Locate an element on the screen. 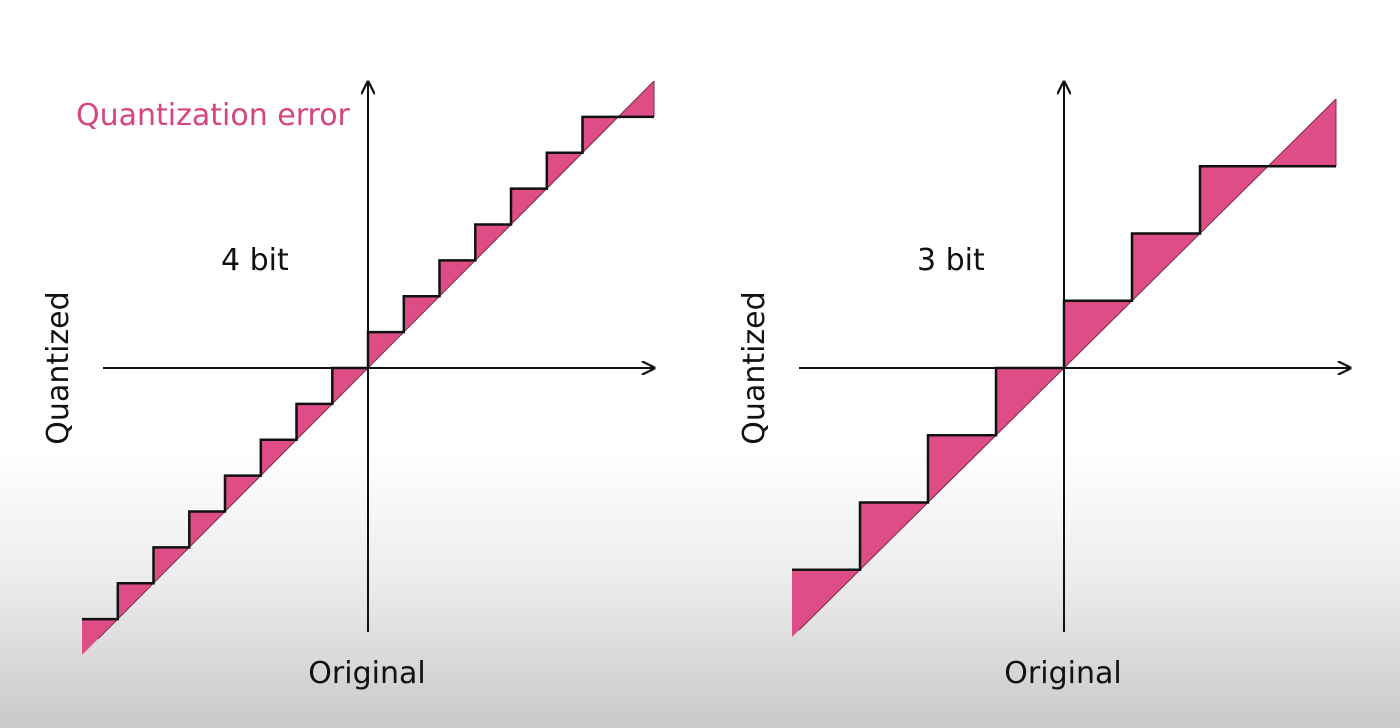  bits-label: 4 bit is located at coordinates (255, 260).